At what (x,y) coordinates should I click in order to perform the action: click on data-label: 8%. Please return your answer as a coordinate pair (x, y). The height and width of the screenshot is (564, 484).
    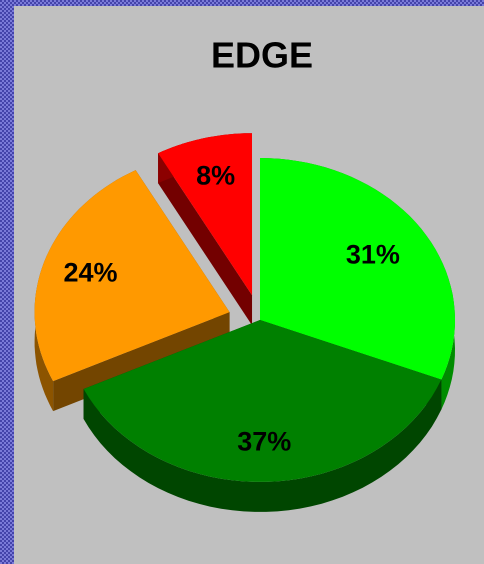
    Looking at the image, I should click on (215, 176).